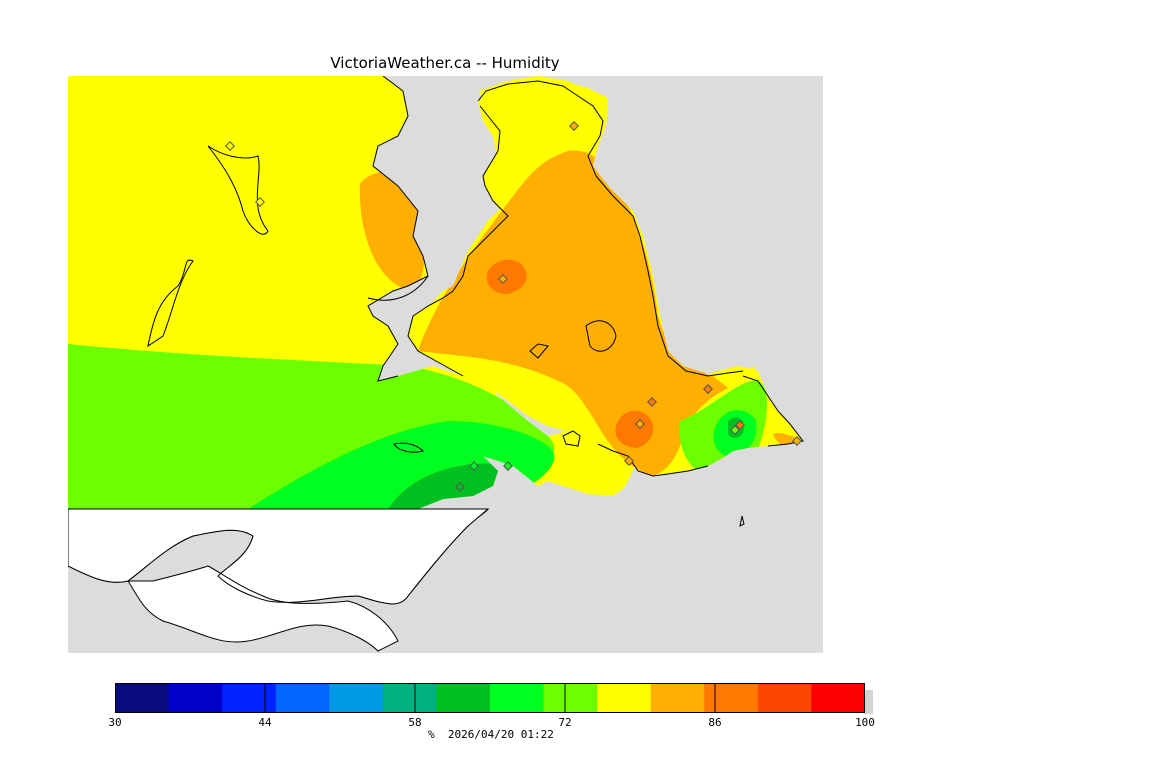 This screenshot has height=768, width=1152. Describe the element at coordinates (264, 722) in the screenshot. I see `colorbar-tick-label: 44` at that location.